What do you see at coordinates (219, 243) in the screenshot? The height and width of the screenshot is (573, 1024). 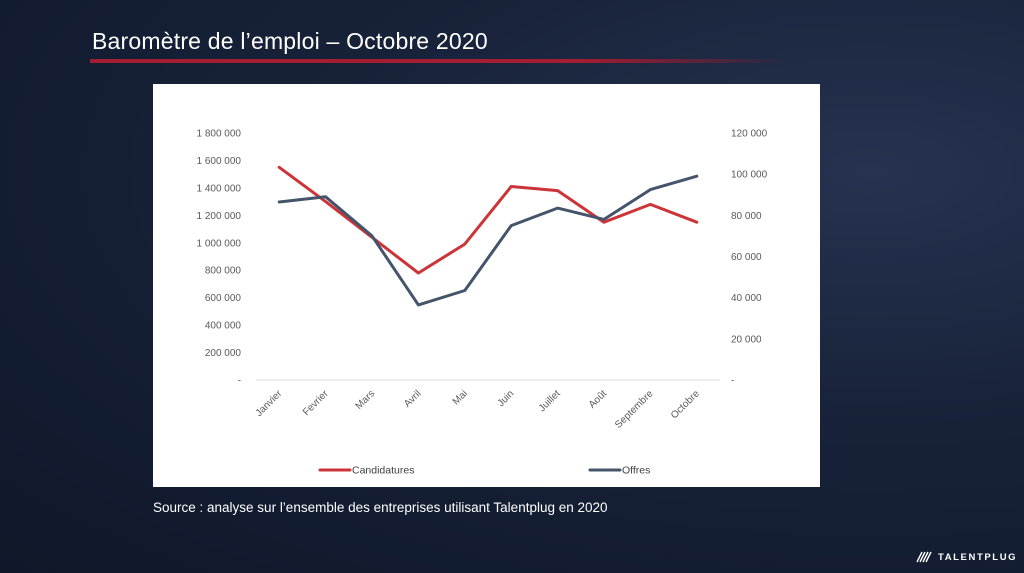 I see `y-left-tick-label: 1 000 000` at bounding box center [219, 243].